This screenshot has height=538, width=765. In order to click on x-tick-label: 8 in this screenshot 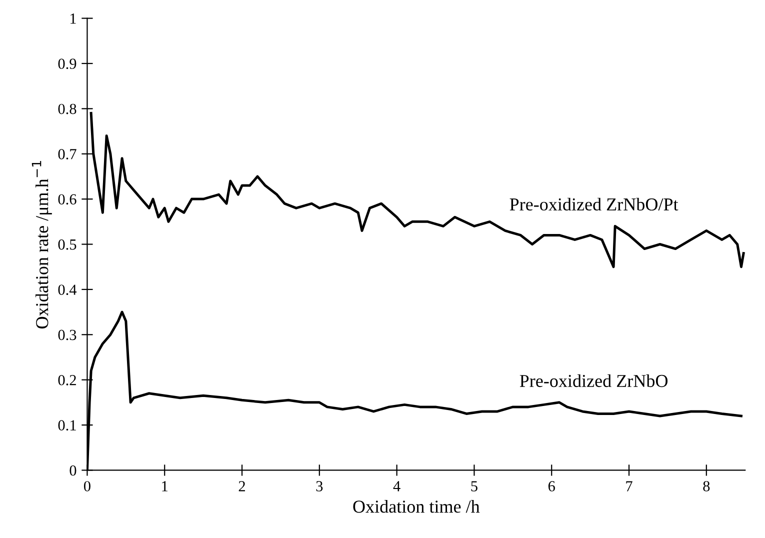, I will do `click(706, 486)`.